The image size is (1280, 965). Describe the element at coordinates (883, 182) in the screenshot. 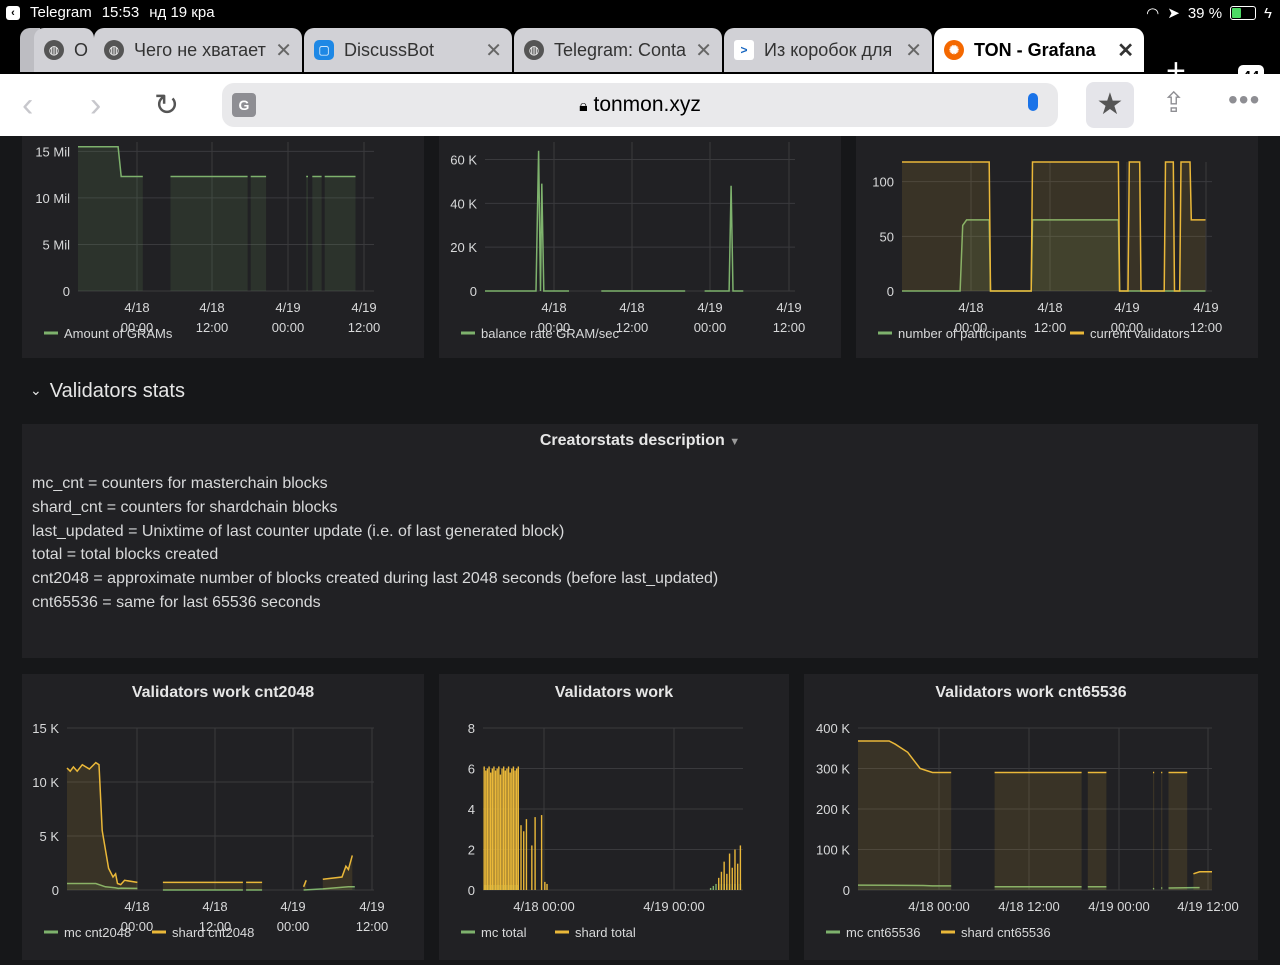

I see `y-tick-label: 100` at that location.